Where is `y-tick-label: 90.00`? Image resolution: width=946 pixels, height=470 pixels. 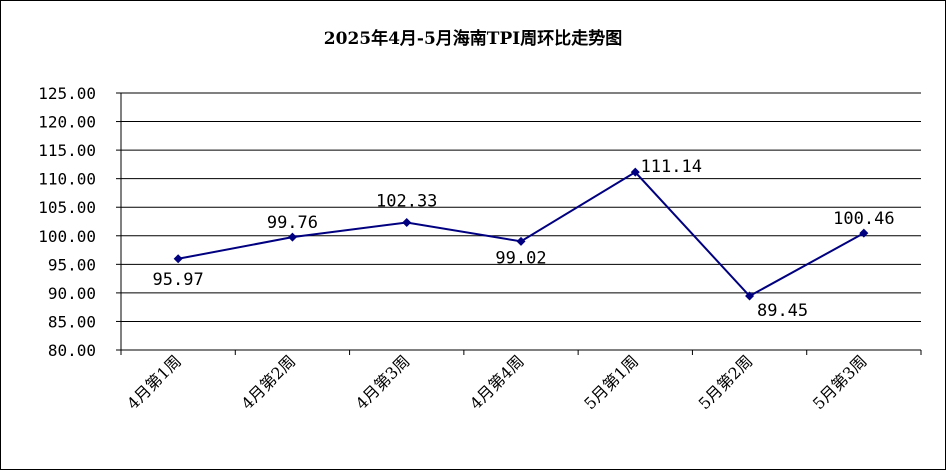
y-tick-label: 90.00 is located at coordinates (72, 293).